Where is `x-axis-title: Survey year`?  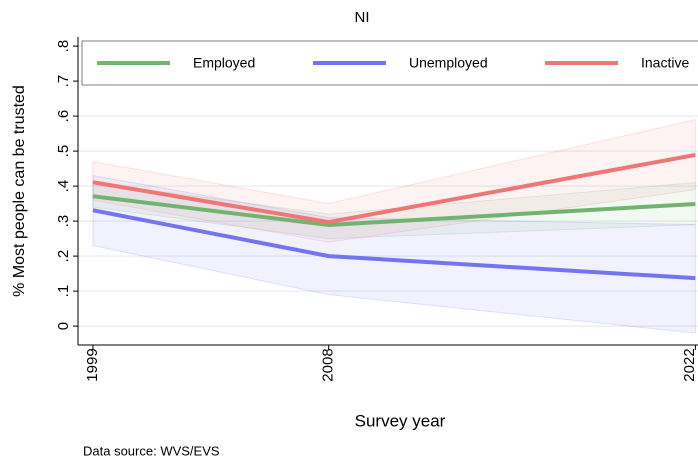
x-axis-title: Survey year is located at coordinates (400, 420).